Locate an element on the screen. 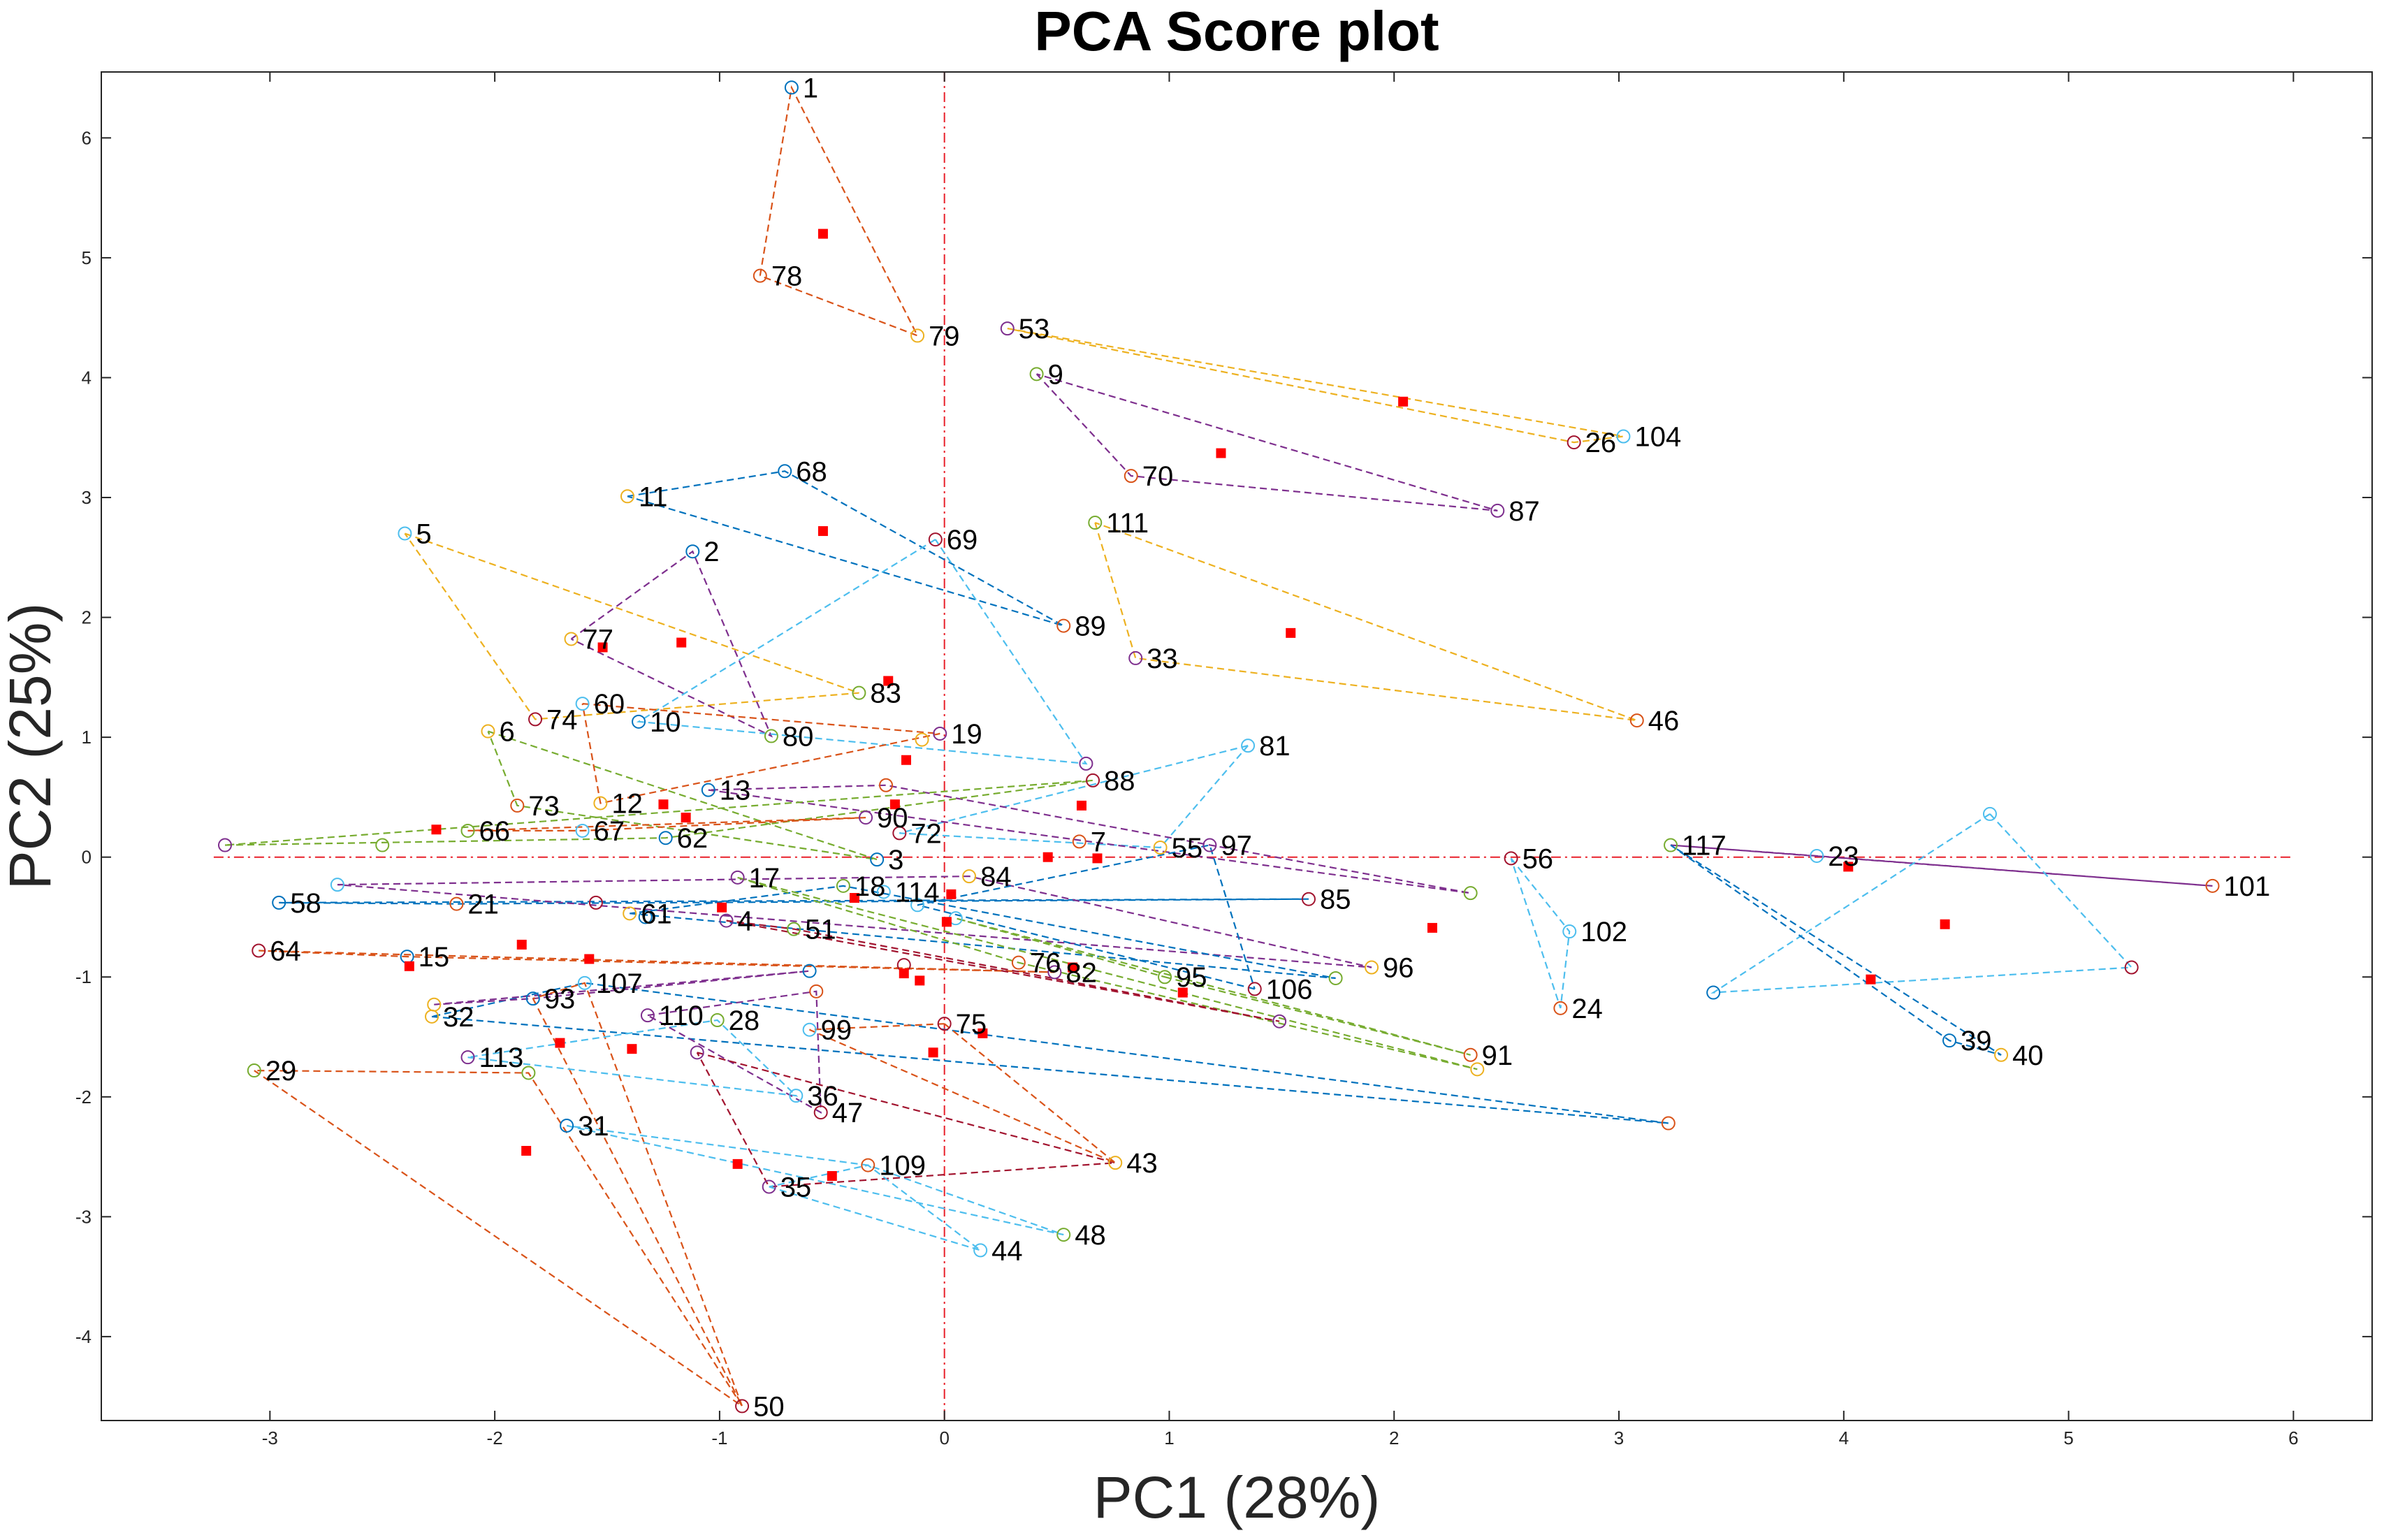  y-tick-label: 0 is located at coordinates (87, 857).